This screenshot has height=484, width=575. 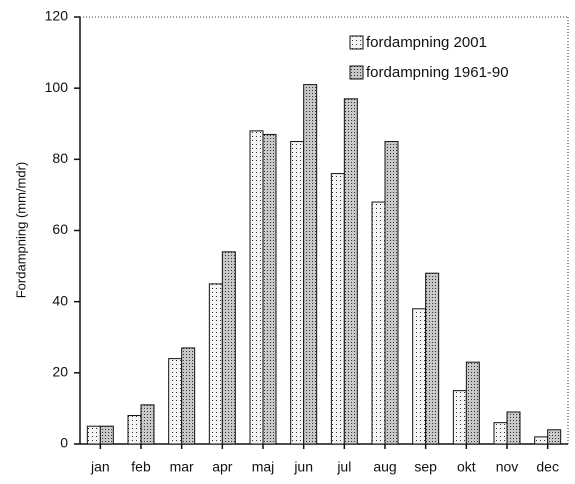 What do you see at coordinates (343, 467) in the screenshot?
I see `x-tick-label: jul` at bounding box center [343, 467].